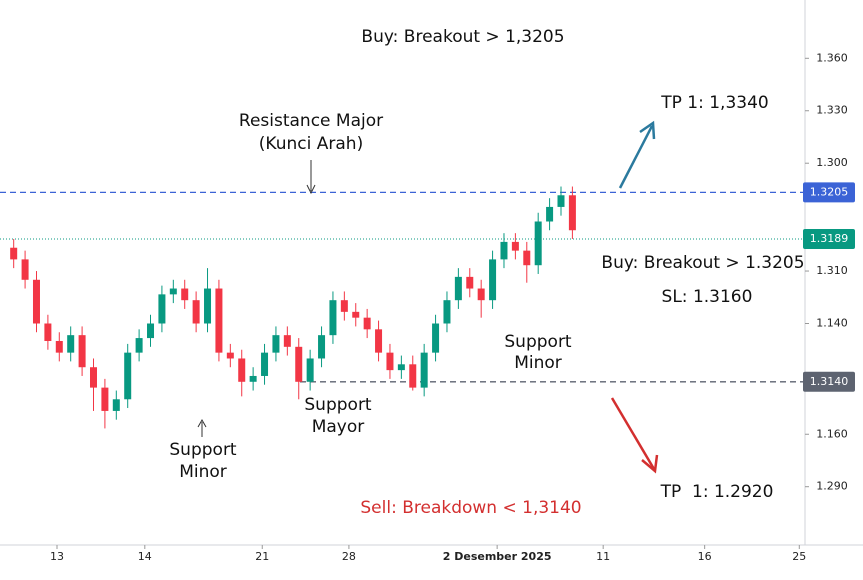  I want to click on x-tick-label: 2 Desember 2025, so click(497, 556).